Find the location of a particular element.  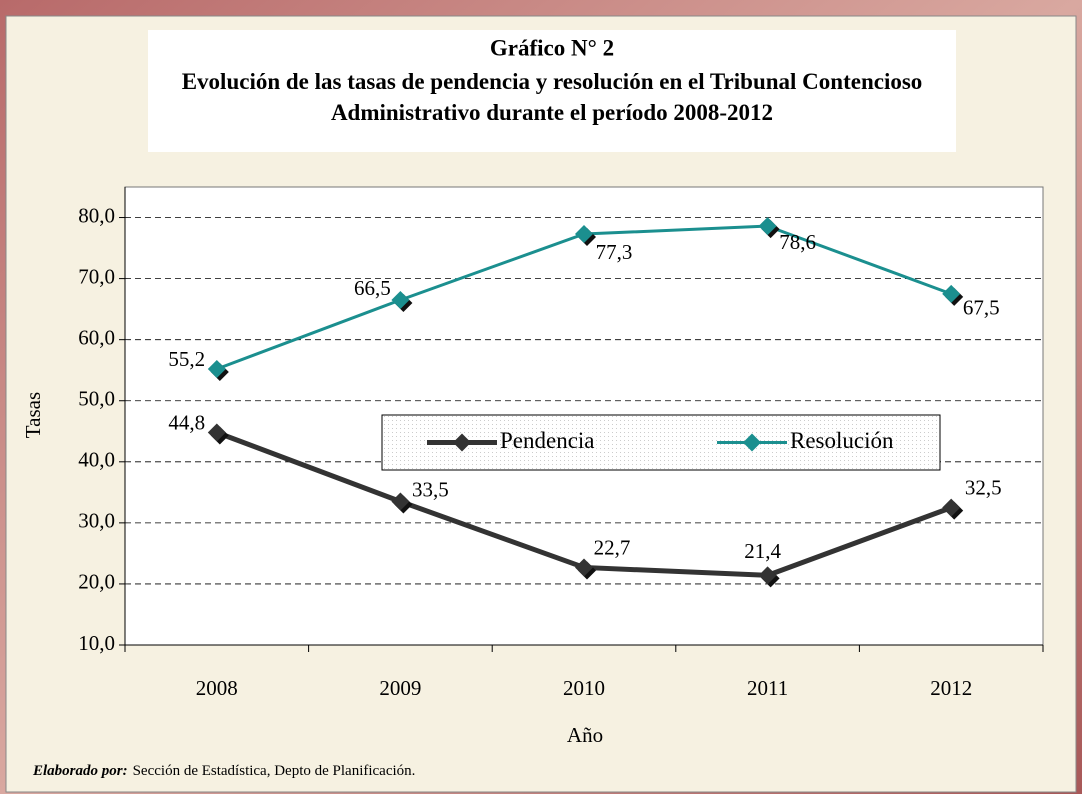

legend-label: Pendencia is located at coordinates (547, 440).